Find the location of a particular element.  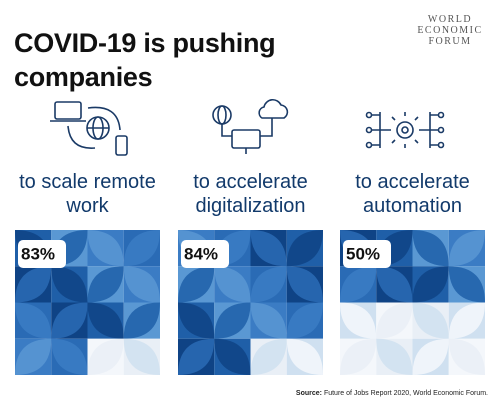

gear-icon is located at coordinates (405, 130).